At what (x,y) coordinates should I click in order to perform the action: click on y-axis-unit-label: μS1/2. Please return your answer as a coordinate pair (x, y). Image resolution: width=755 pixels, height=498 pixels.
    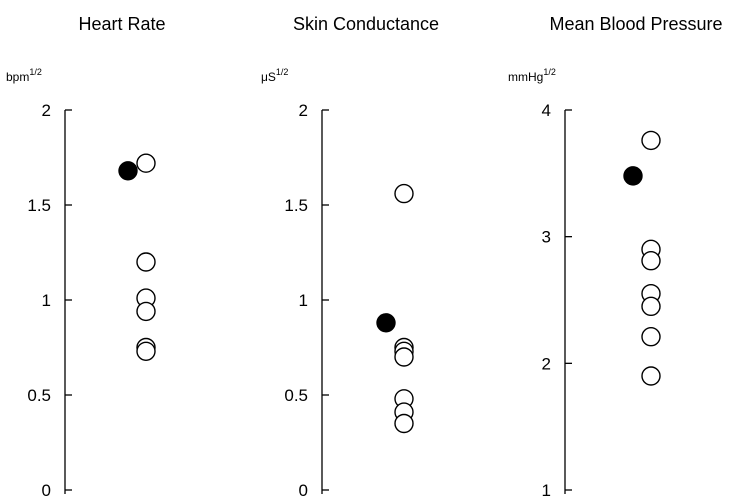
    Looking at the image, I should click on (274, 75).